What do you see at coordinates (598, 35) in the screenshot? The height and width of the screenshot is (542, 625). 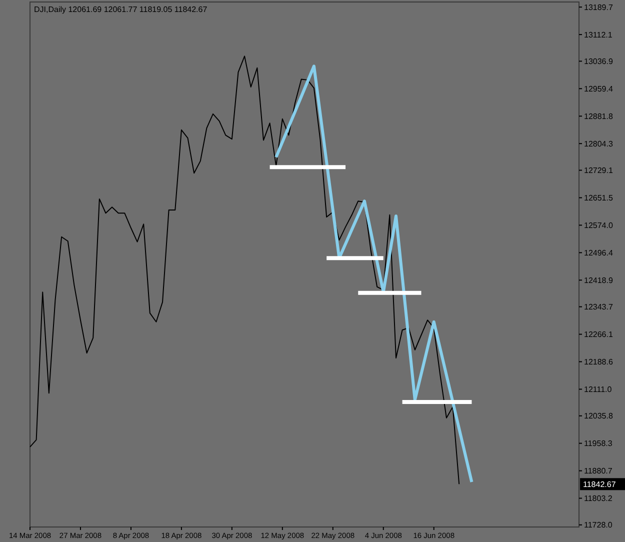 I see `y-tick-label: 13112.1` at bounding box center [598, 35].